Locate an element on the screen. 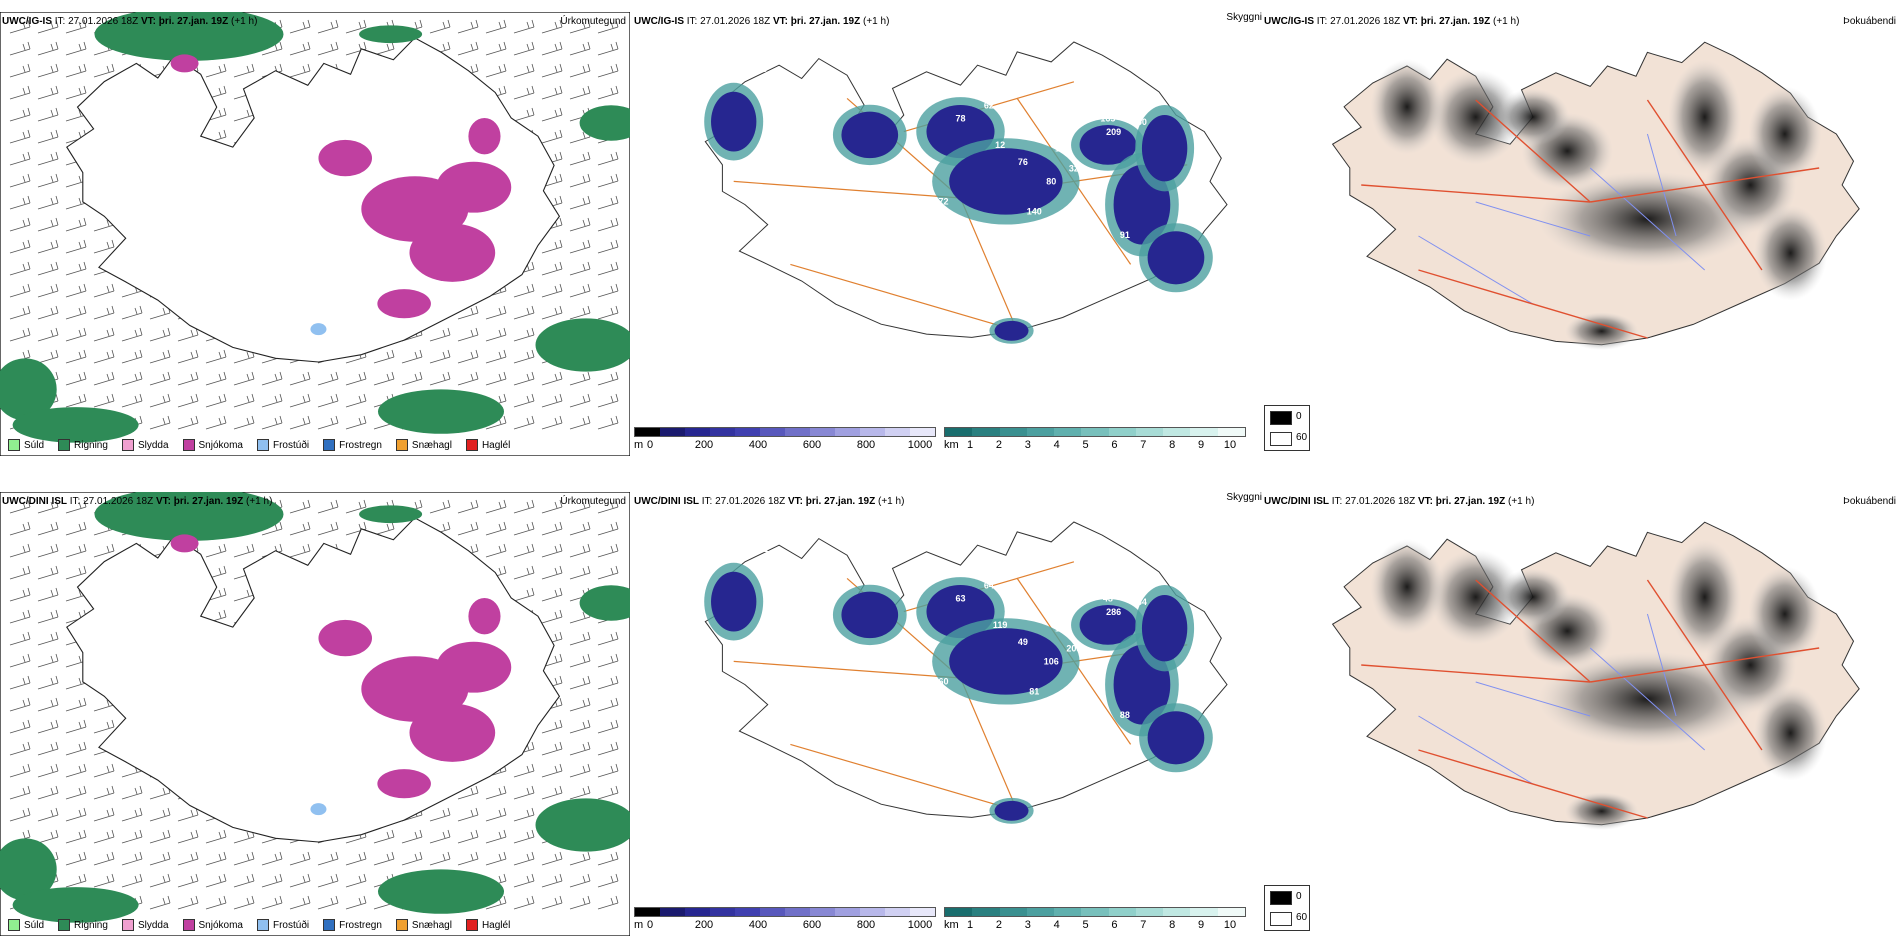 The image size is (1900, 950). visibility-label: 197 is located at coordinates (1062, 149).